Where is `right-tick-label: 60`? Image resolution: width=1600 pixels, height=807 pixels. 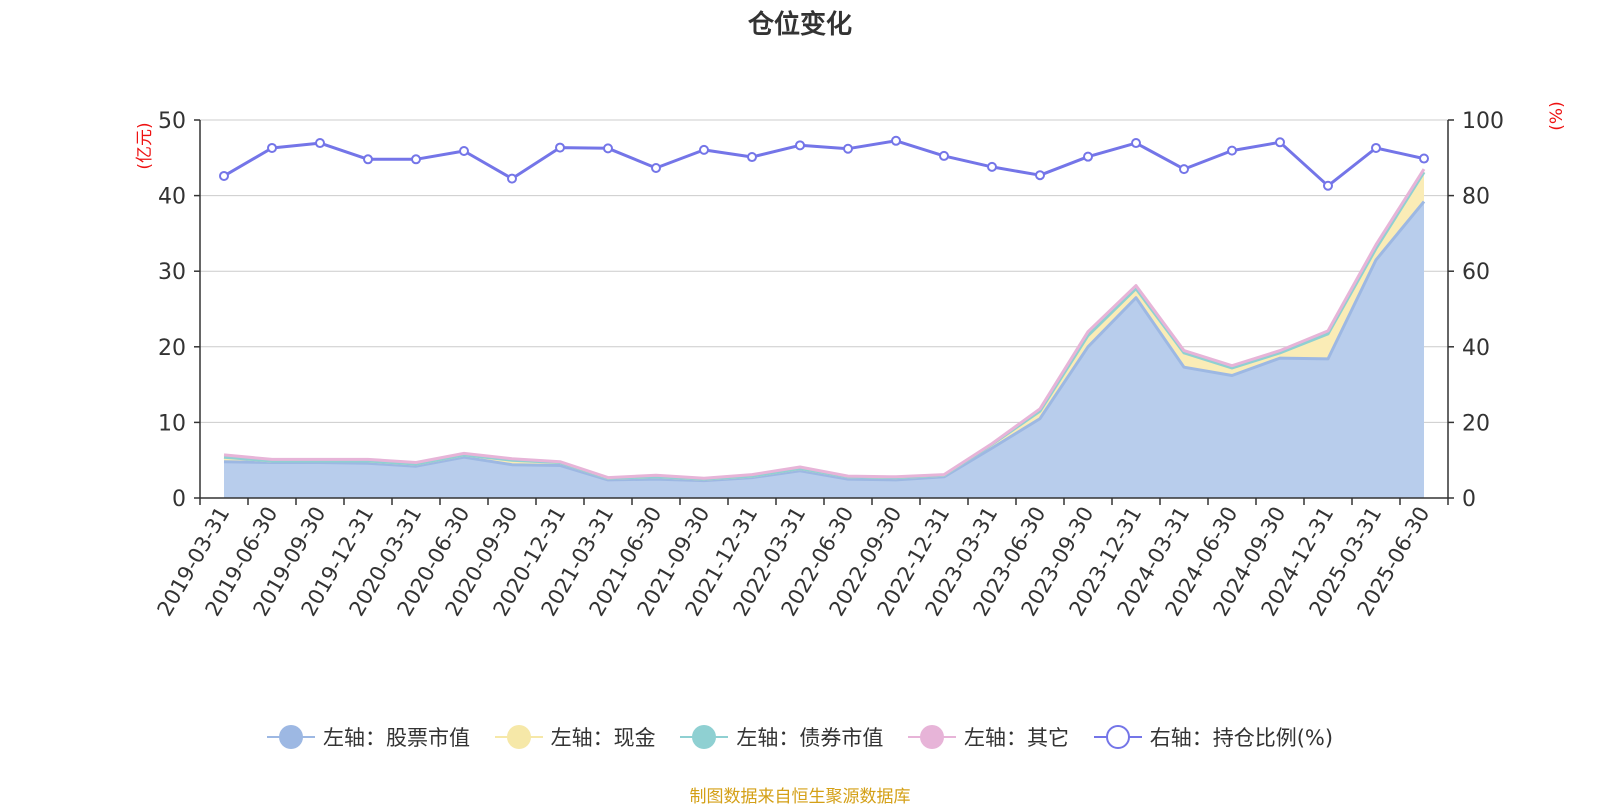 right-tick-label: 60 is located at coordinates (1476, 272).